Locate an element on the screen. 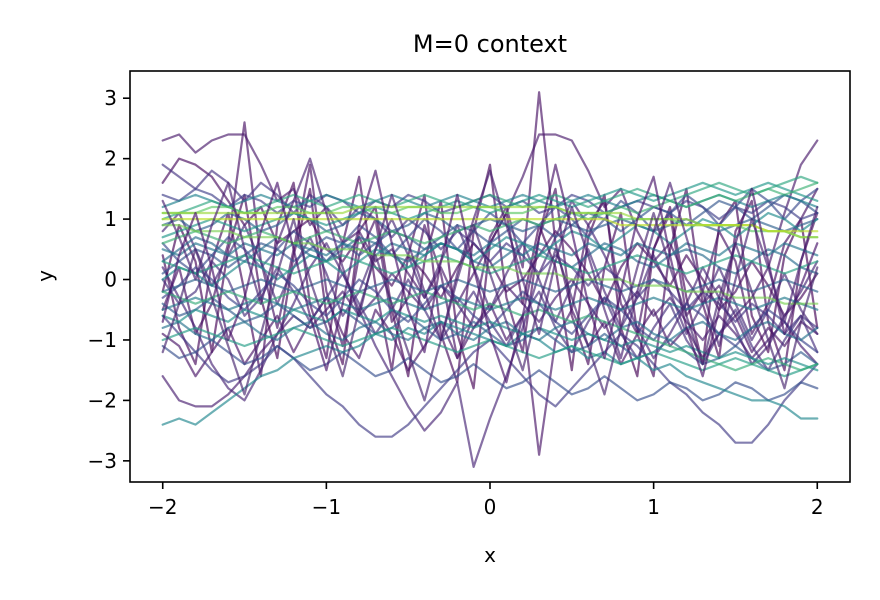 Image resolution: width=880 pixels, height=600 pixels. x-axis-title: x is located at coordinates (490, 555).